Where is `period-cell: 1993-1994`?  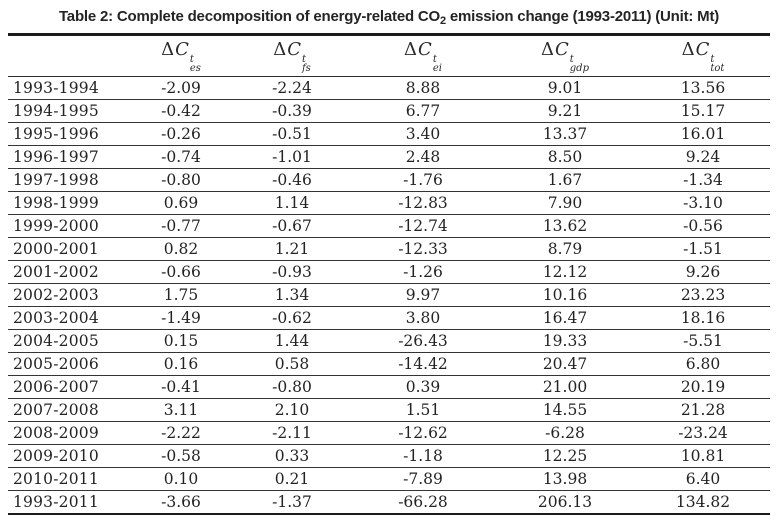
period-cell: 1993-1994 is located at coordinates (56, 88).